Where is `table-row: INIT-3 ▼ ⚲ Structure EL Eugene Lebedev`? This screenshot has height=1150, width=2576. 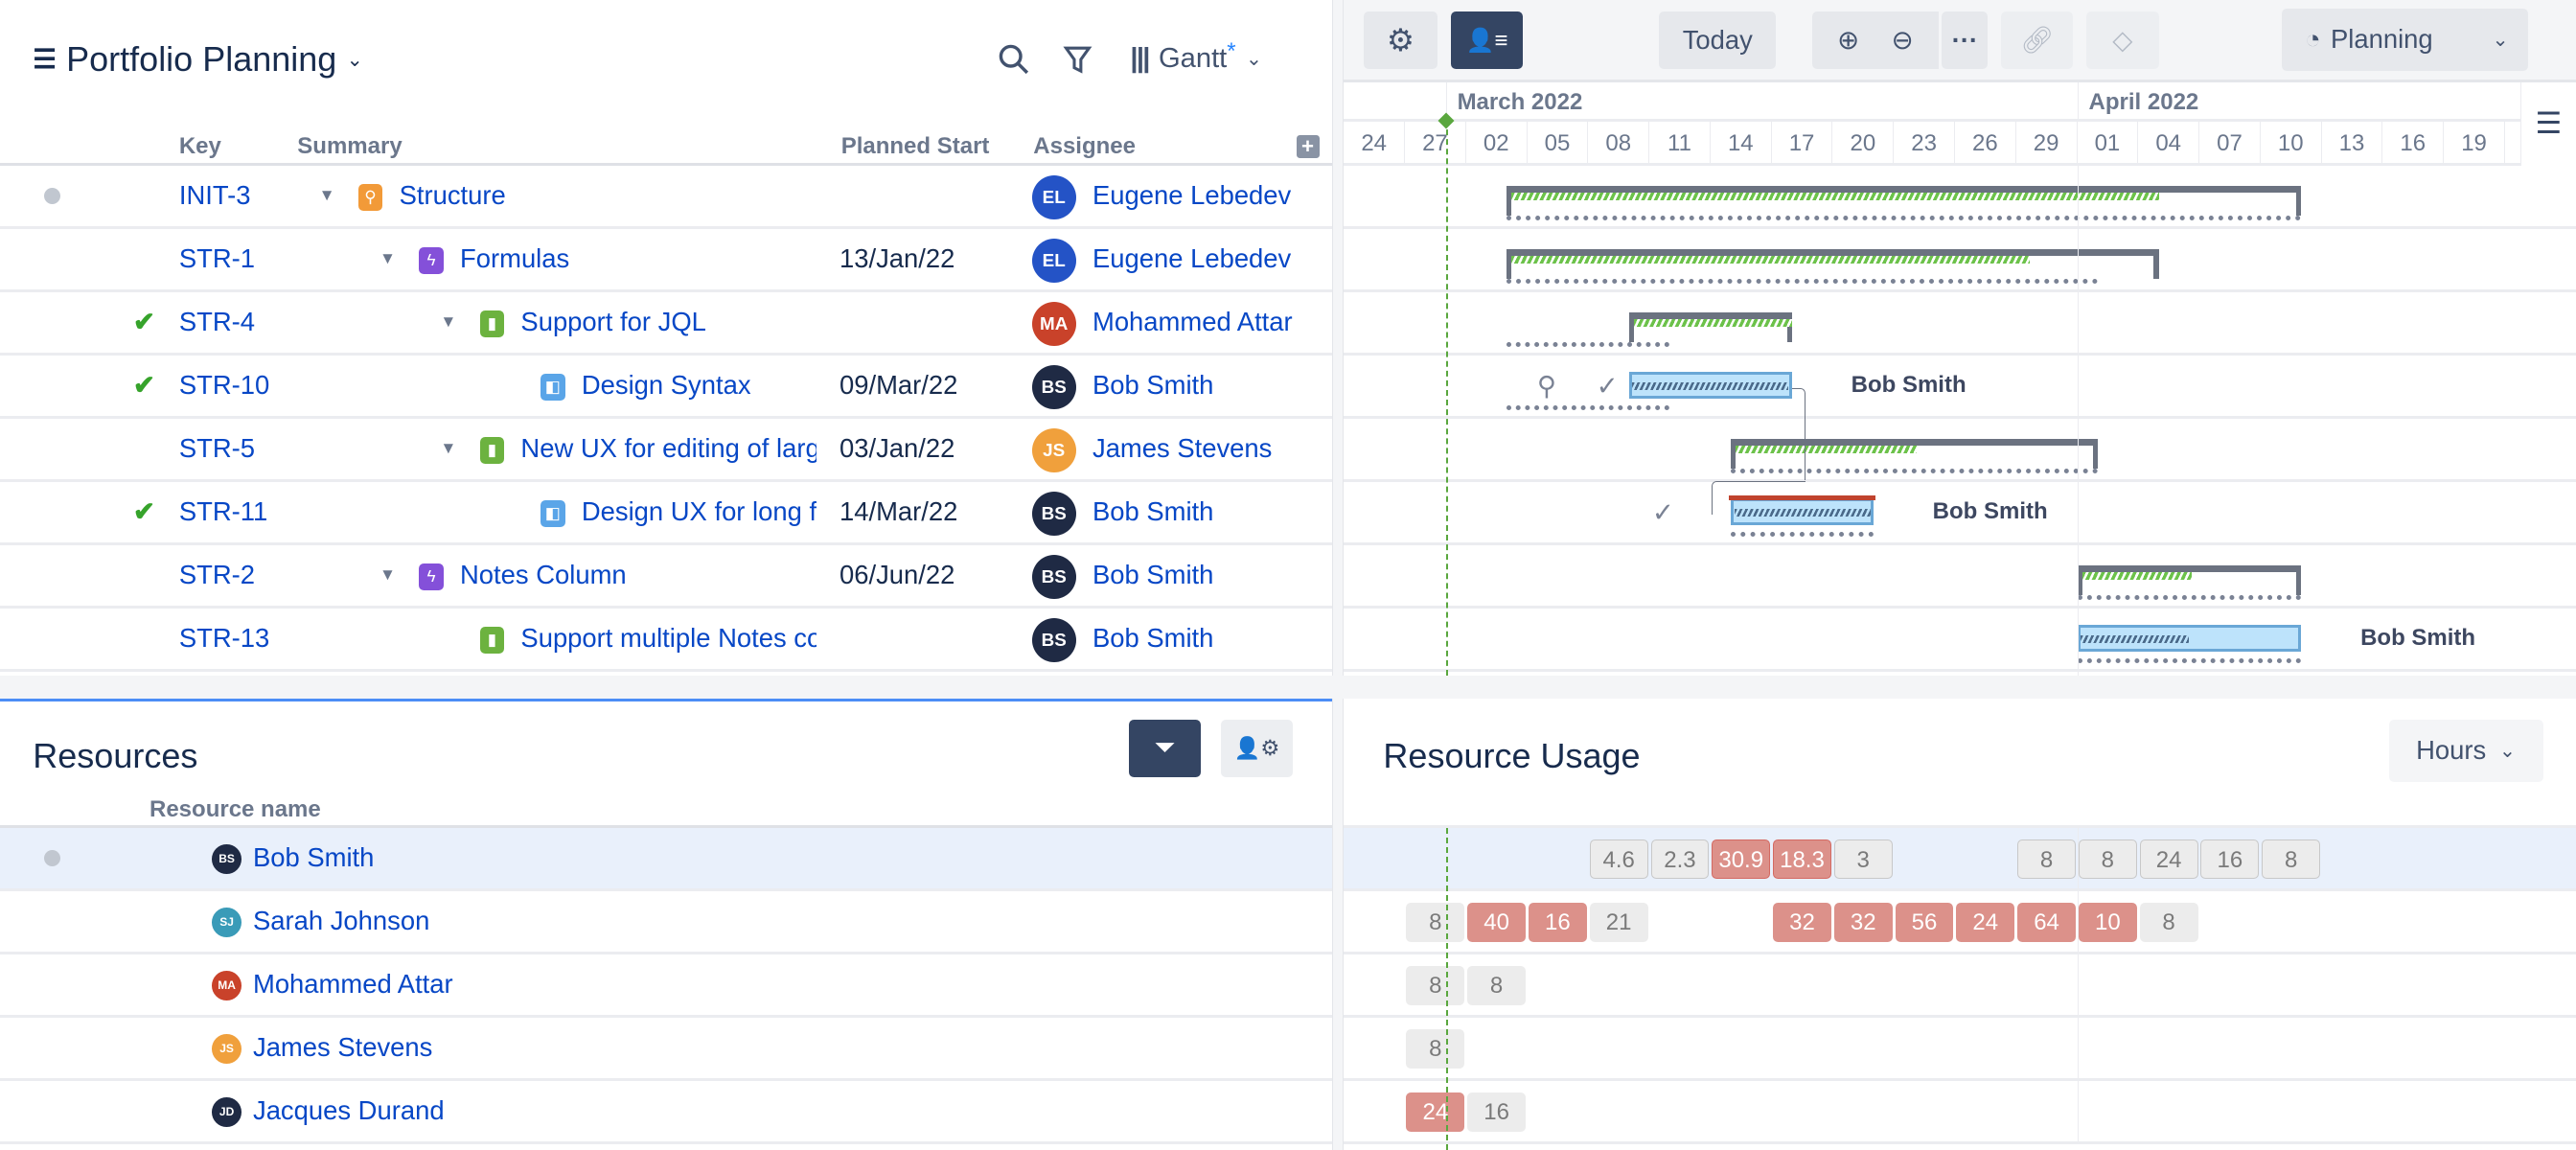
table-row: INIT-3 ▼ ⚲ Structure EL Eugene Lebedev is located at coordinates (666, 198).